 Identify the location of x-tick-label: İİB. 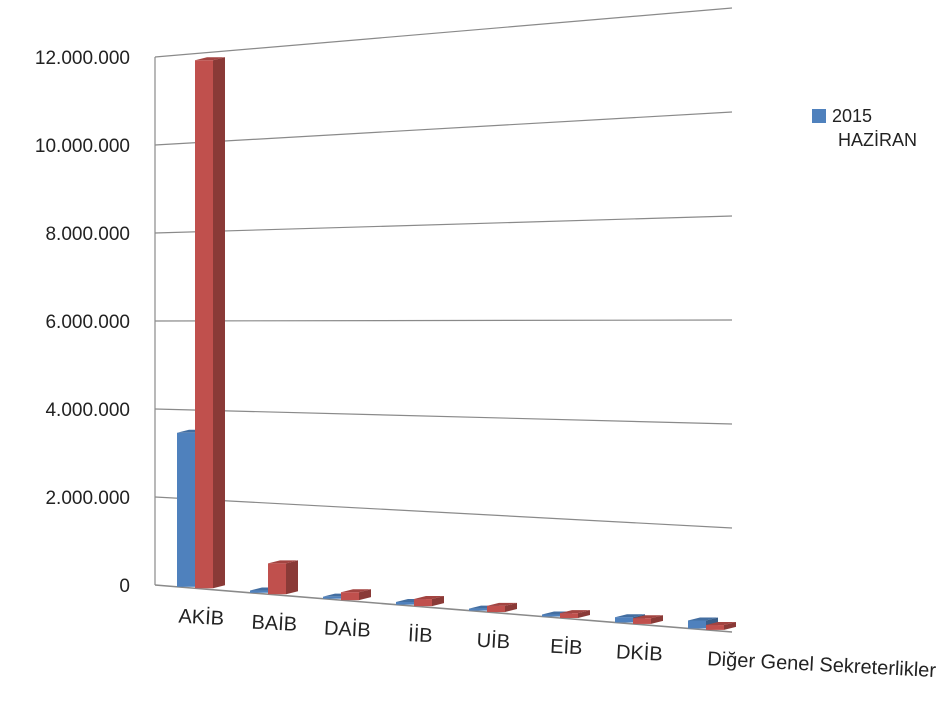
(421, 635).